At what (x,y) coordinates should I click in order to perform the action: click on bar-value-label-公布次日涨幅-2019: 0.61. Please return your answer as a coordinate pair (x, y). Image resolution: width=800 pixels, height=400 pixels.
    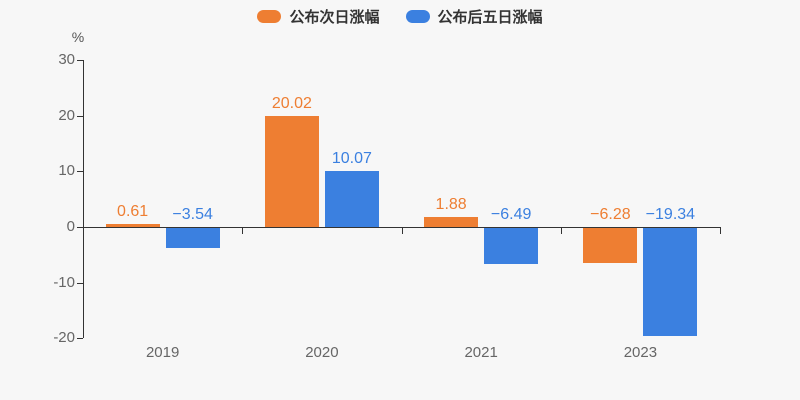
    Looking at the image, I should click on (133, 211).